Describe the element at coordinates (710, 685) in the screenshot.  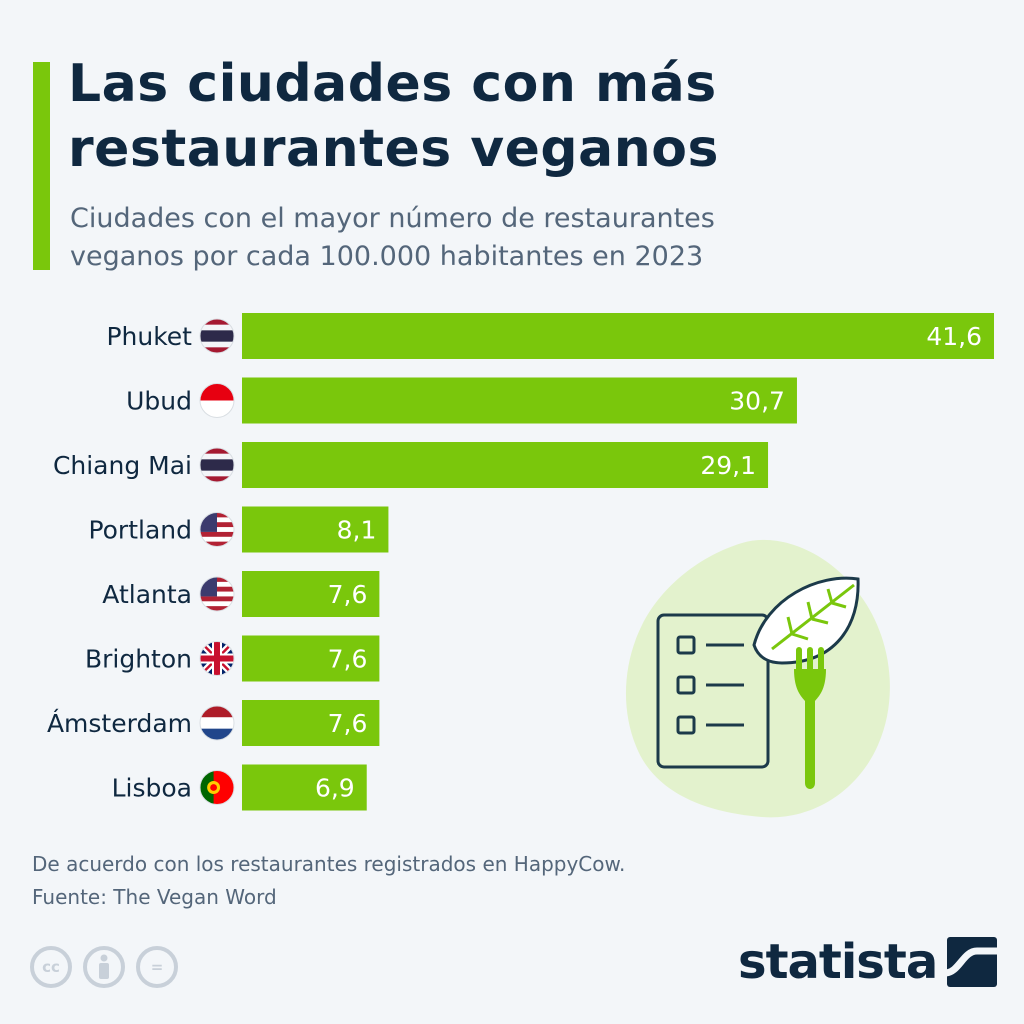
I see `checklist-icon` at that location.